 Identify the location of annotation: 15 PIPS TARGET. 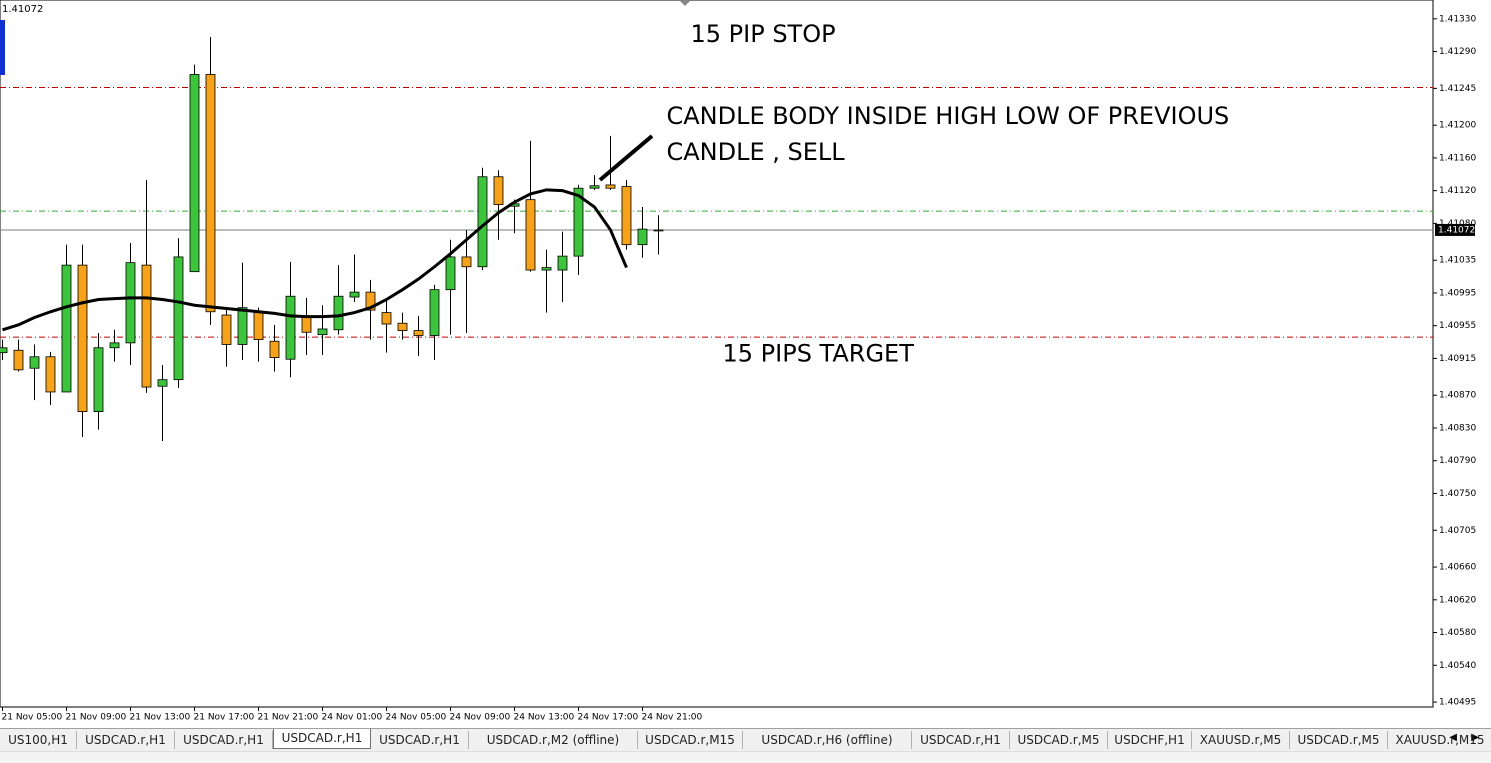
(819, 353).